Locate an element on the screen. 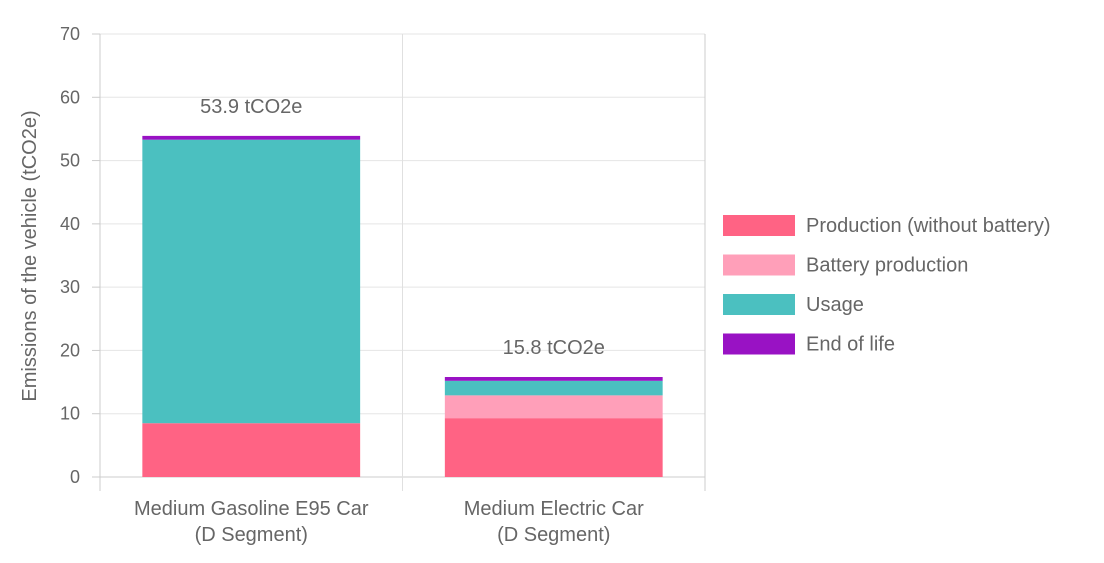  total-label: 53.9 tCO2e is located at coordinates (251, 107).